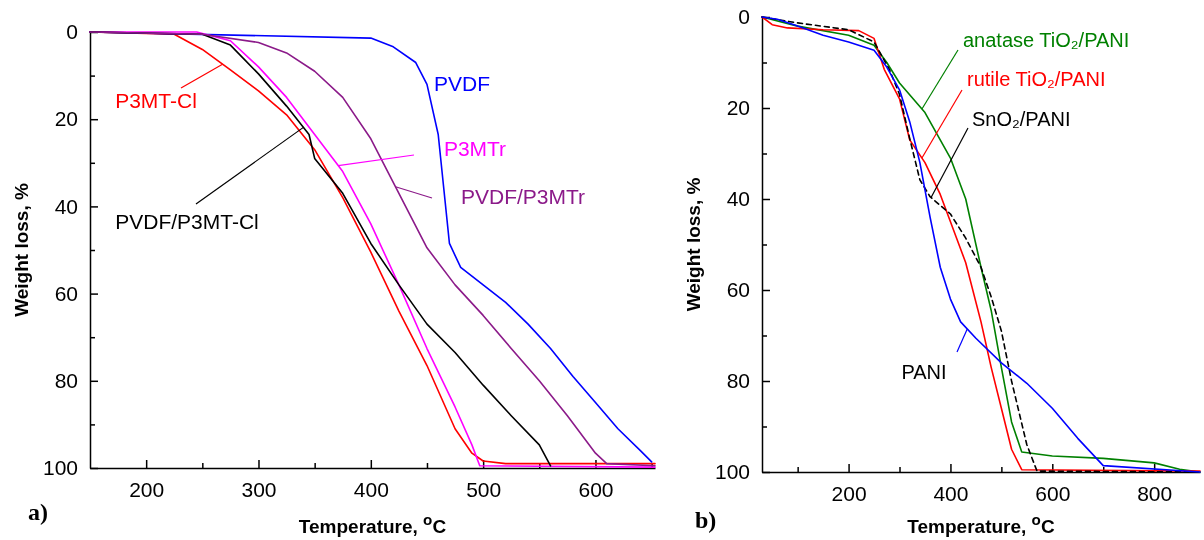 Image resolution: width=1204 pixels, height=540 pixels. Describe the element at coordinates (156, 100) in the screenshot. I see `series-label: P3MT-Cl` at that location.